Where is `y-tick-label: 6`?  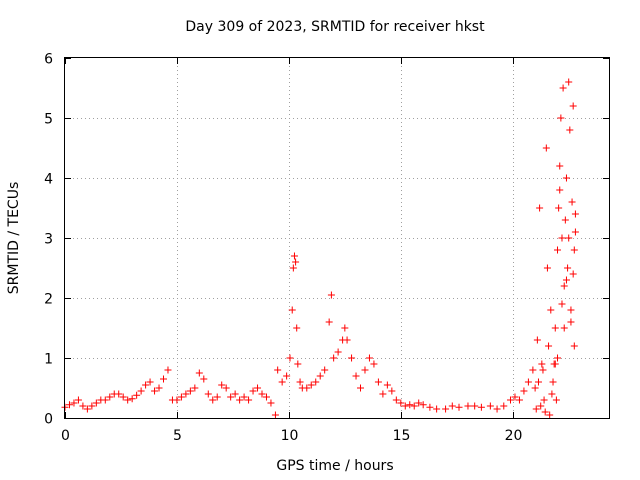
y-tick-label: 6 is located at coordinates (48, 60).